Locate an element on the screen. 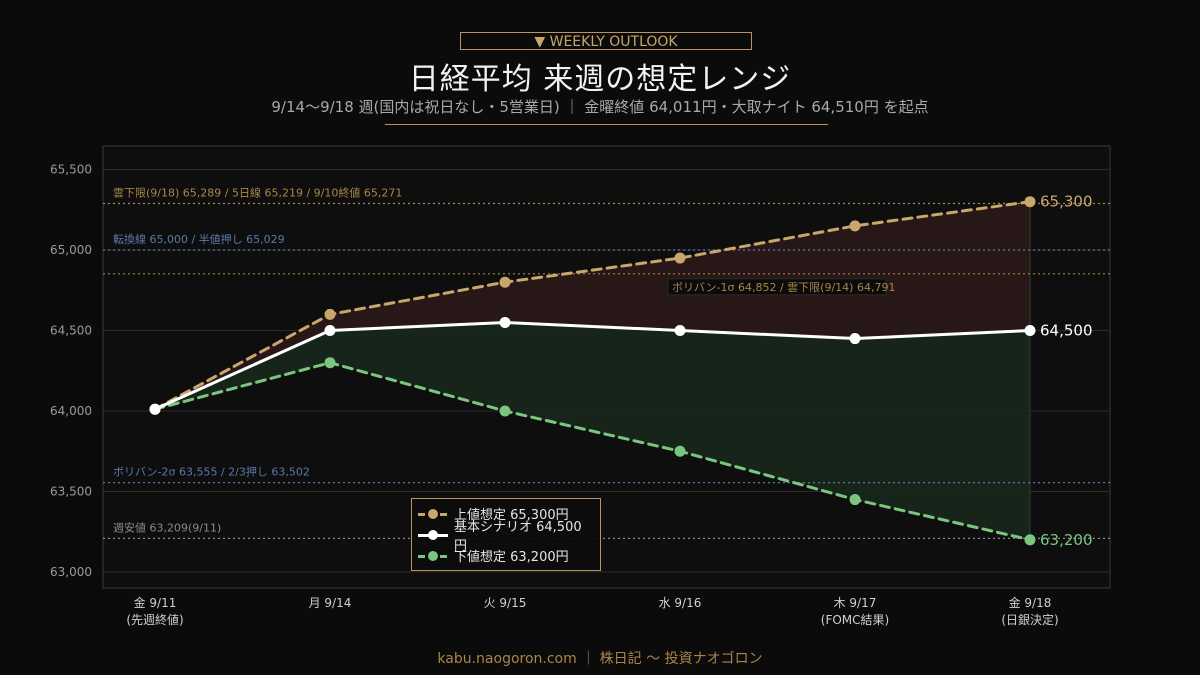  x-tick-label: 水 9/16 is located at coordinates (680, 603).